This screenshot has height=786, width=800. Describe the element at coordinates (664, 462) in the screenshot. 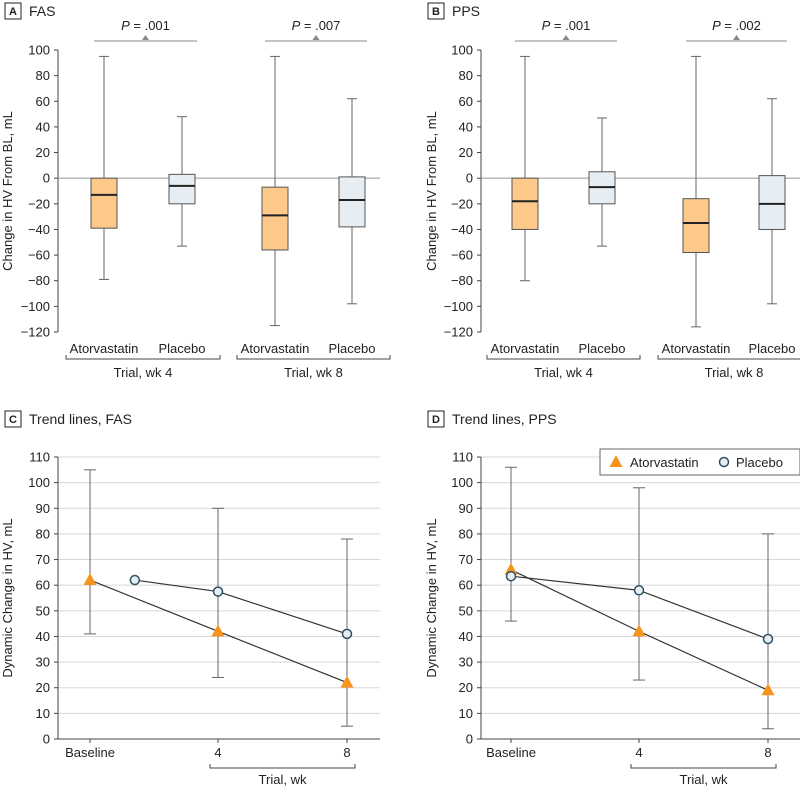

I see `legend-atorvastatin-label: Atorvastatin` at that location.